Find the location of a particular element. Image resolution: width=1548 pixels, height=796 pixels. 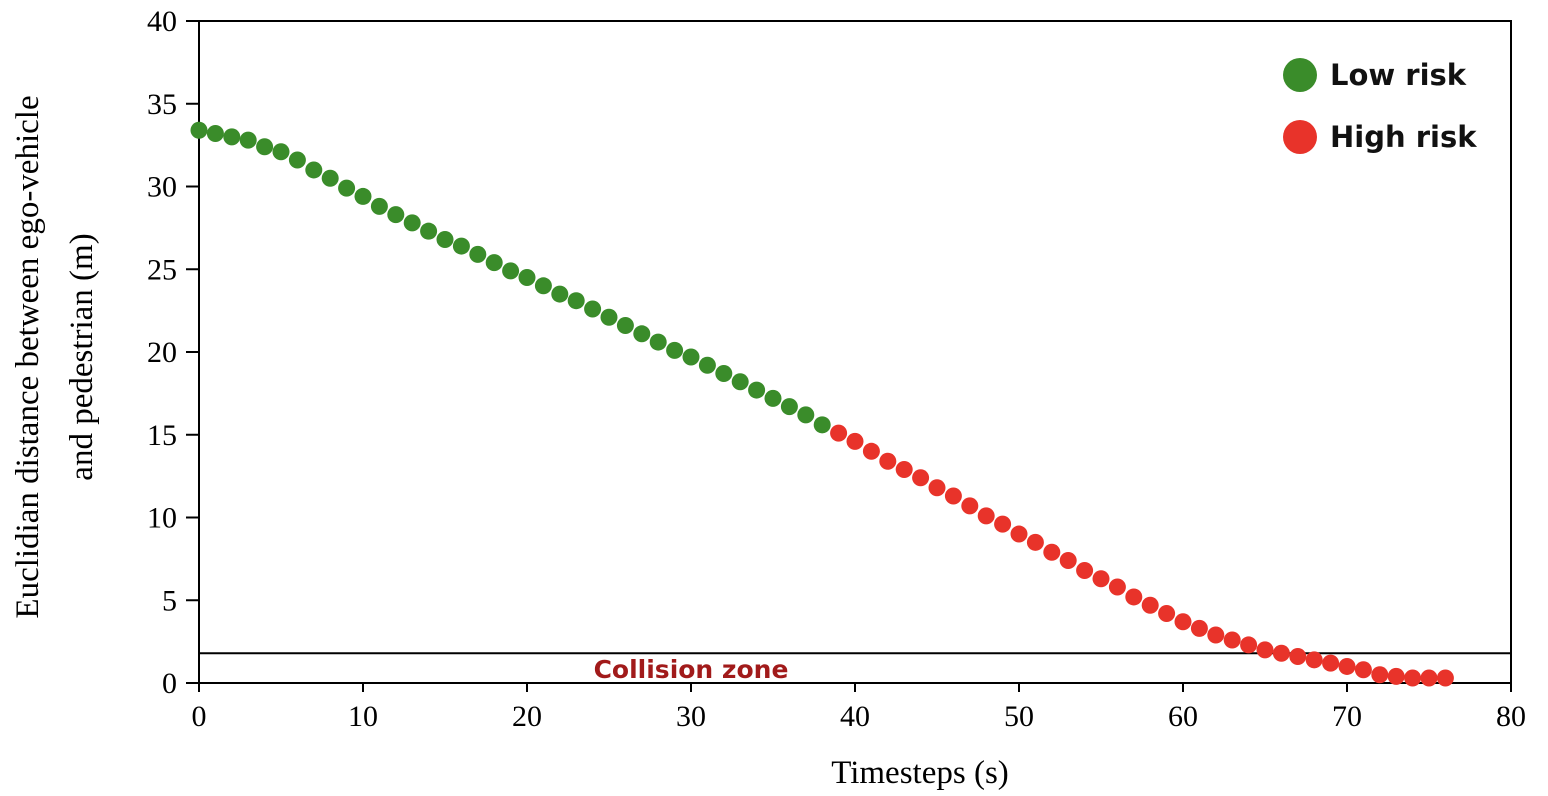

y-tick-label: 30 is located at coordinates (162, 187).